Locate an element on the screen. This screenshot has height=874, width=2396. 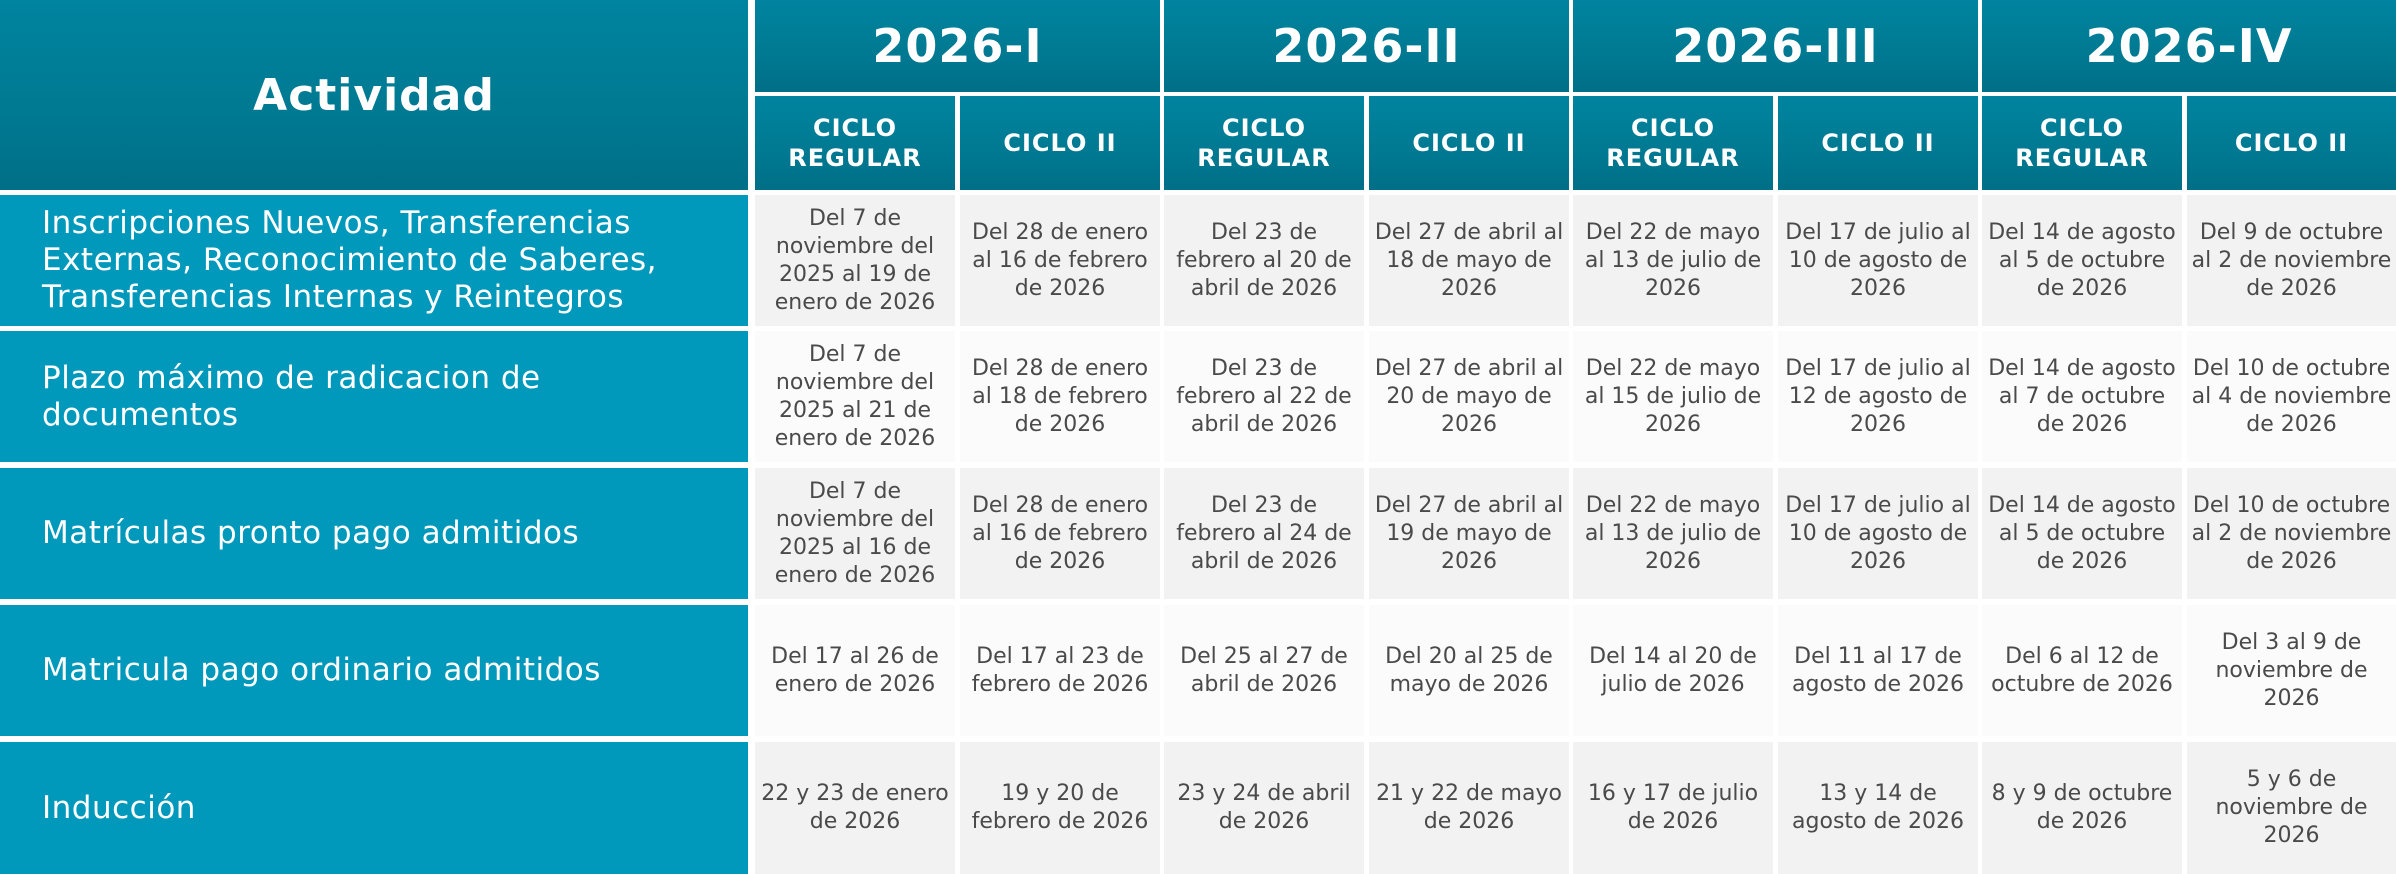
table-cell: Del 11 al 17 de agosto de 2026 is located at coordinates (1878, 670).